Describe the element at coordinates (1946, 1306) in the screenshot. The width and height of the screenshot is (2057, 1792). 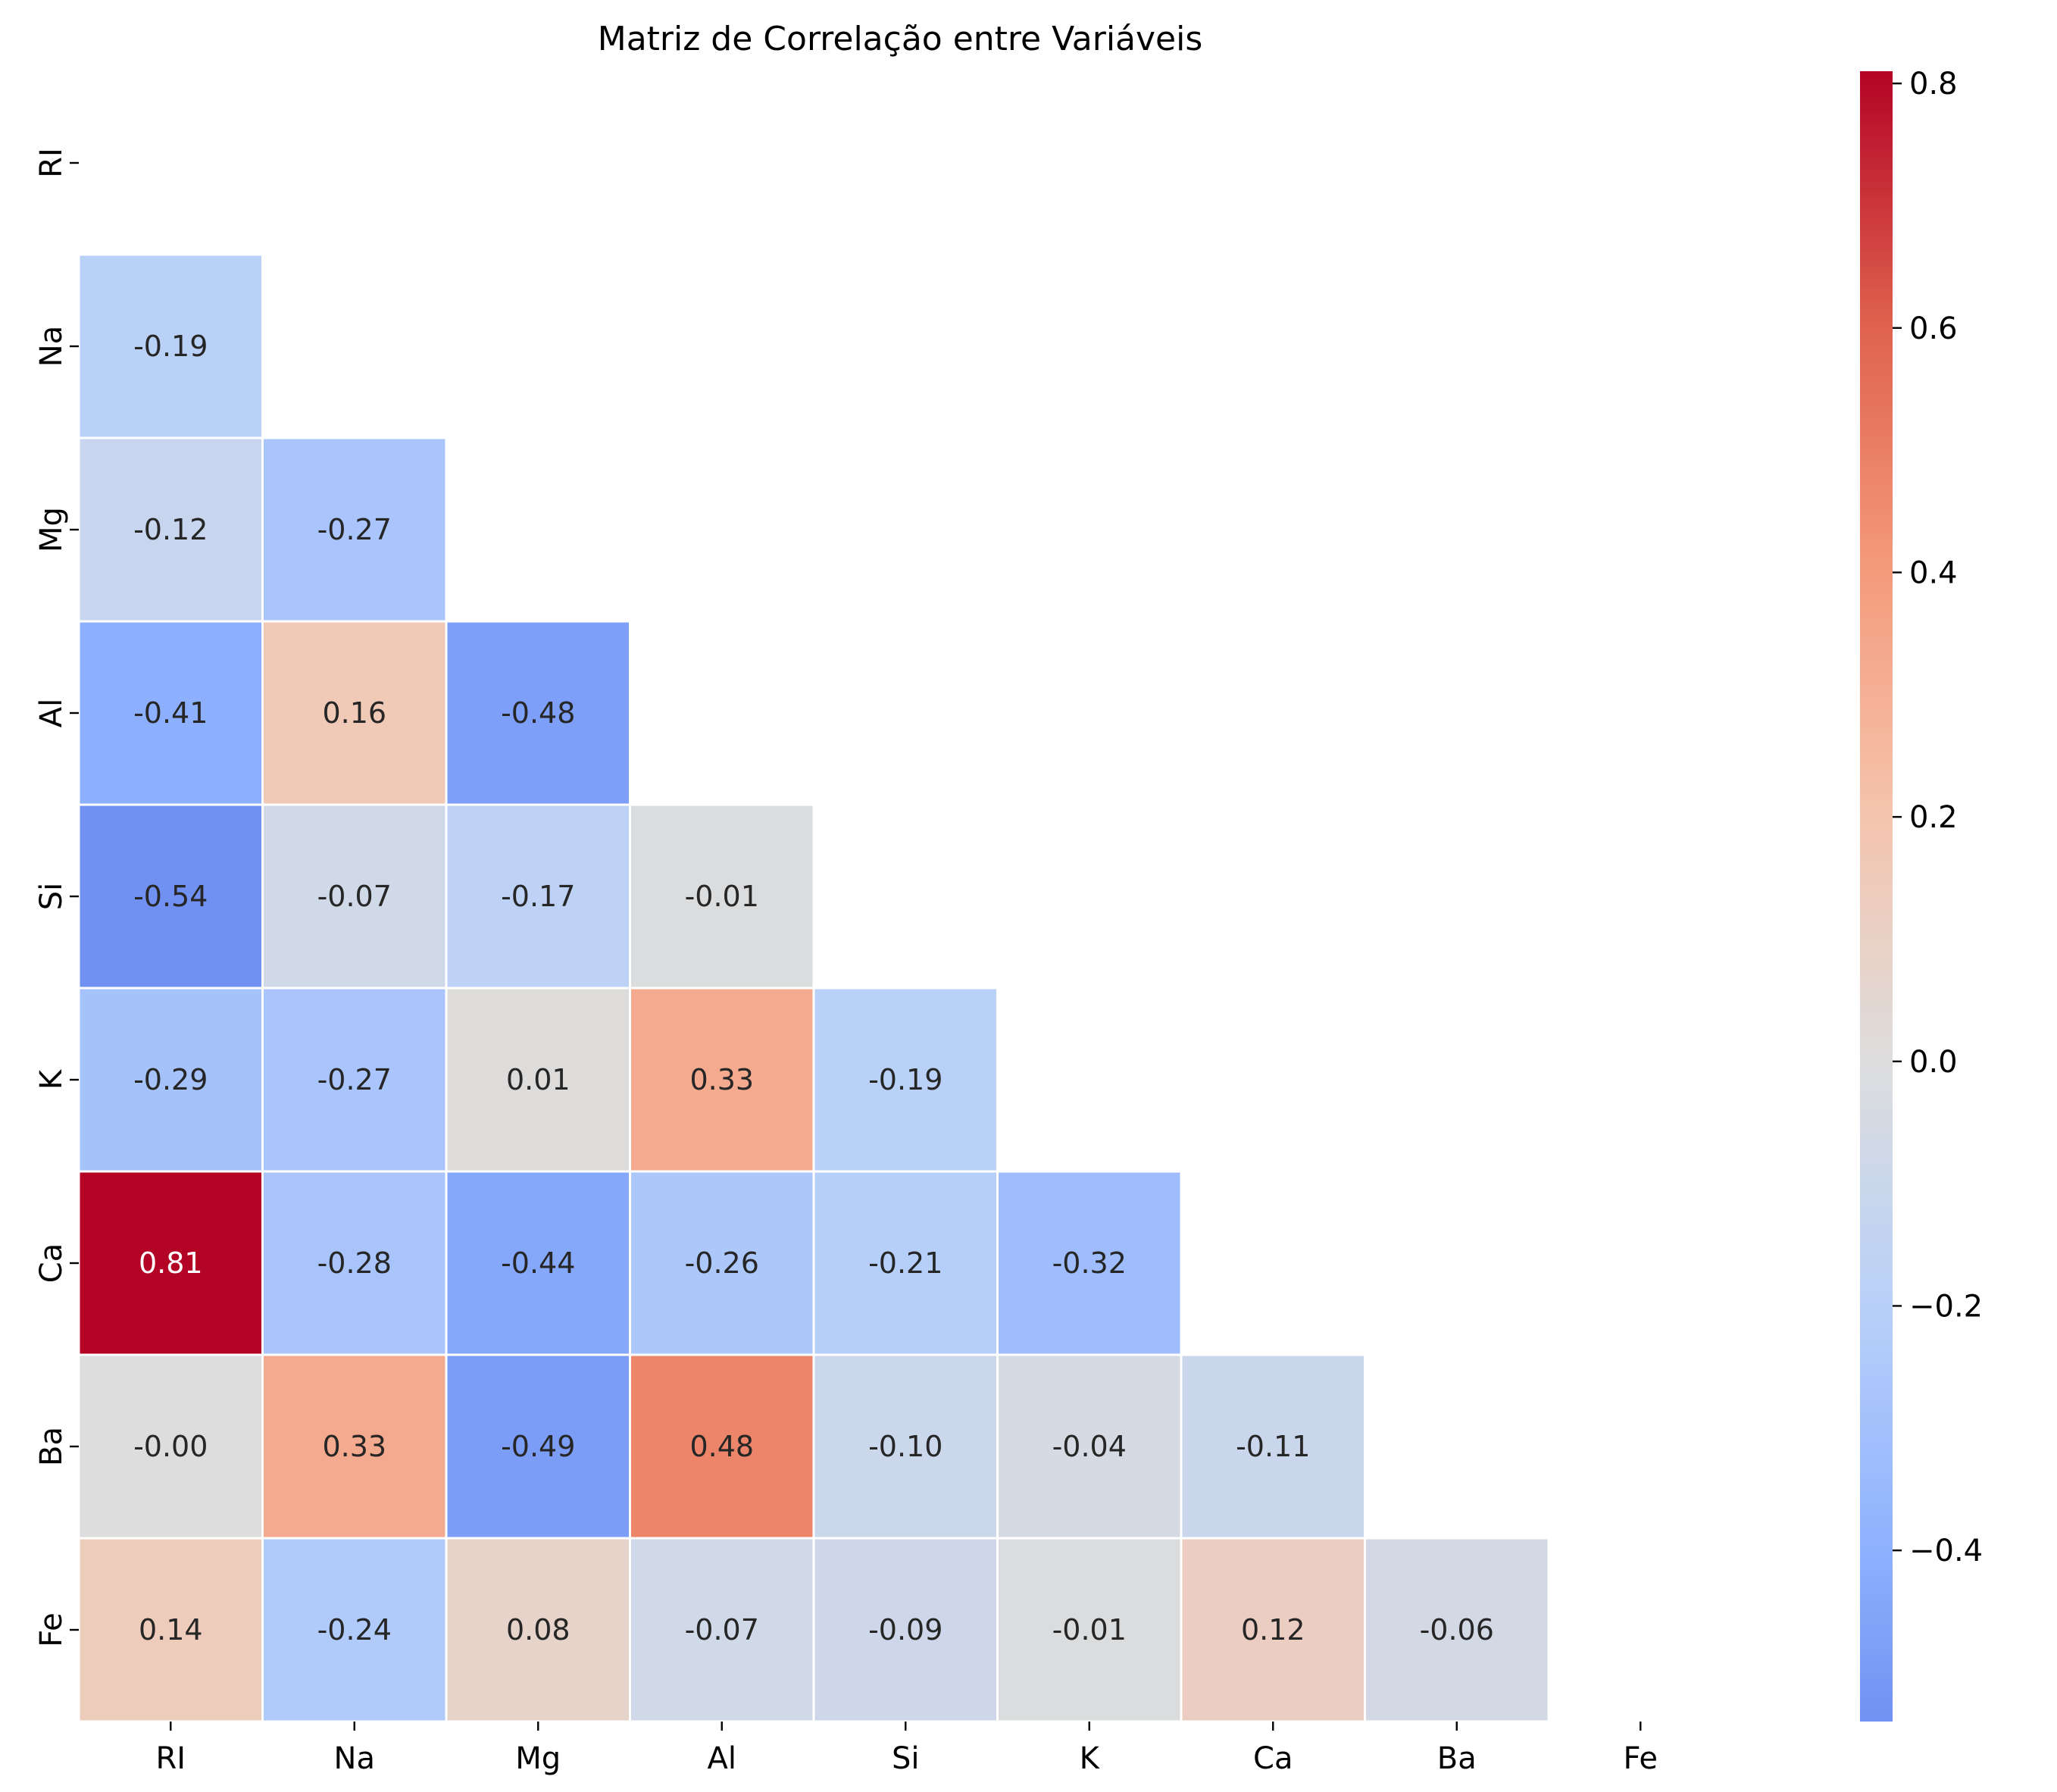
I see `colorbar-tick-label: −0.2` at that location.